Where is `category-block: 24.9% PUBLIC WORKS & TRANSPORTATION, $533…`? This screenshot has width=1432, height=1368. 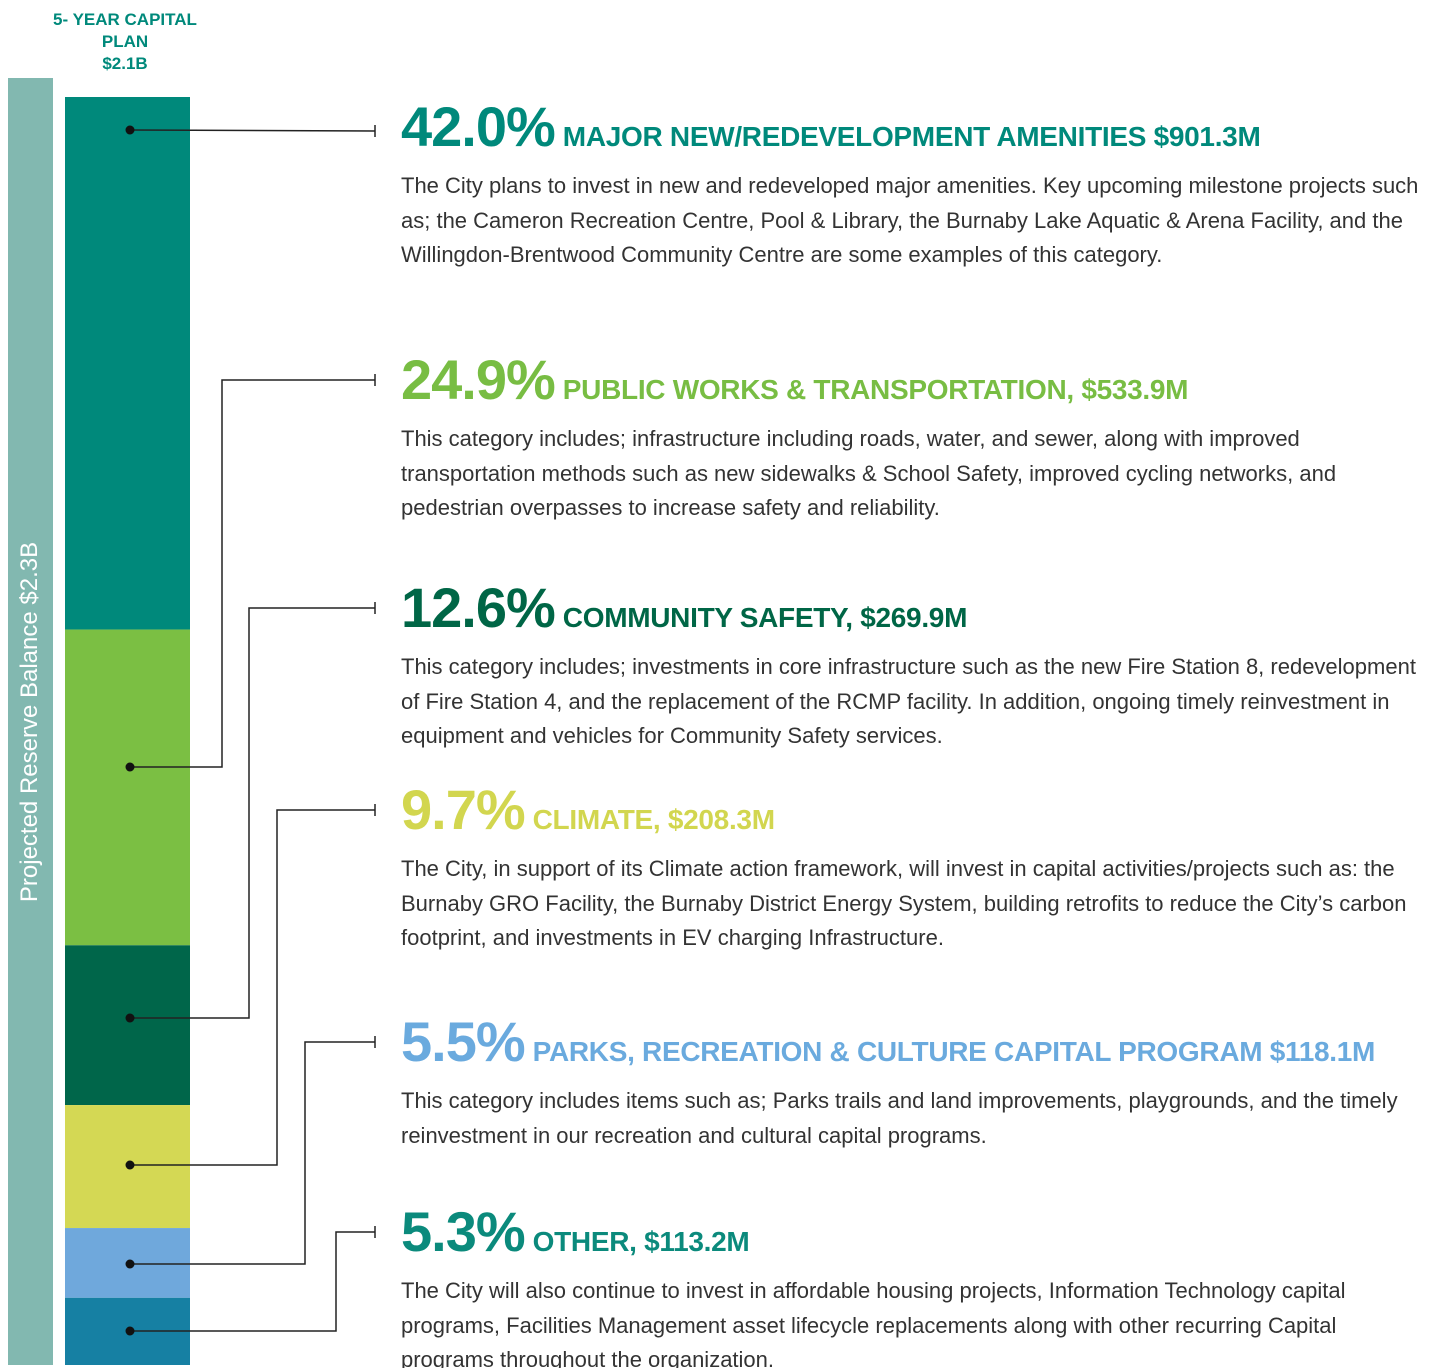 category-block: 24.9% PUBLIC WORKS & TRANSPORTATION, $533… is located at coordinates (913, 437).